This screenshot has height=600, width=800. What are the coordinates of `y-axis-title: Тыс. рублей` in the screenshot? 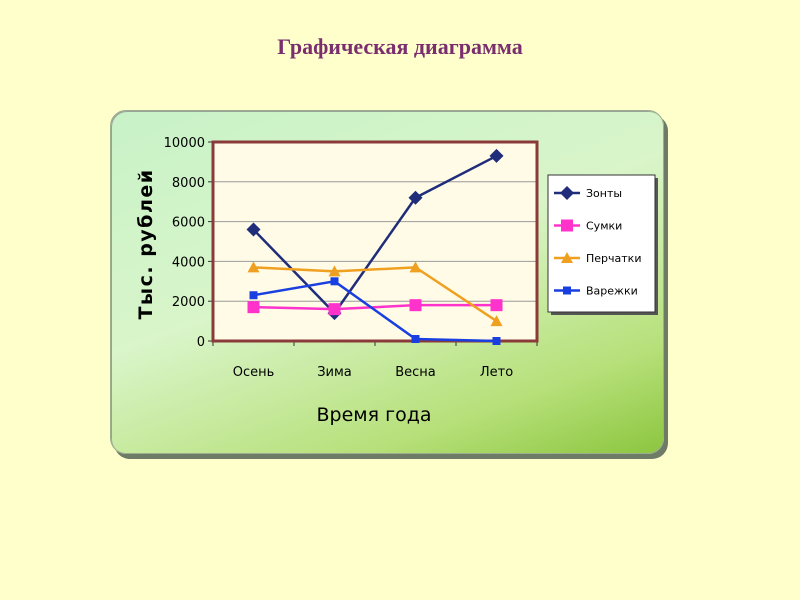 It's located at (146, 243).